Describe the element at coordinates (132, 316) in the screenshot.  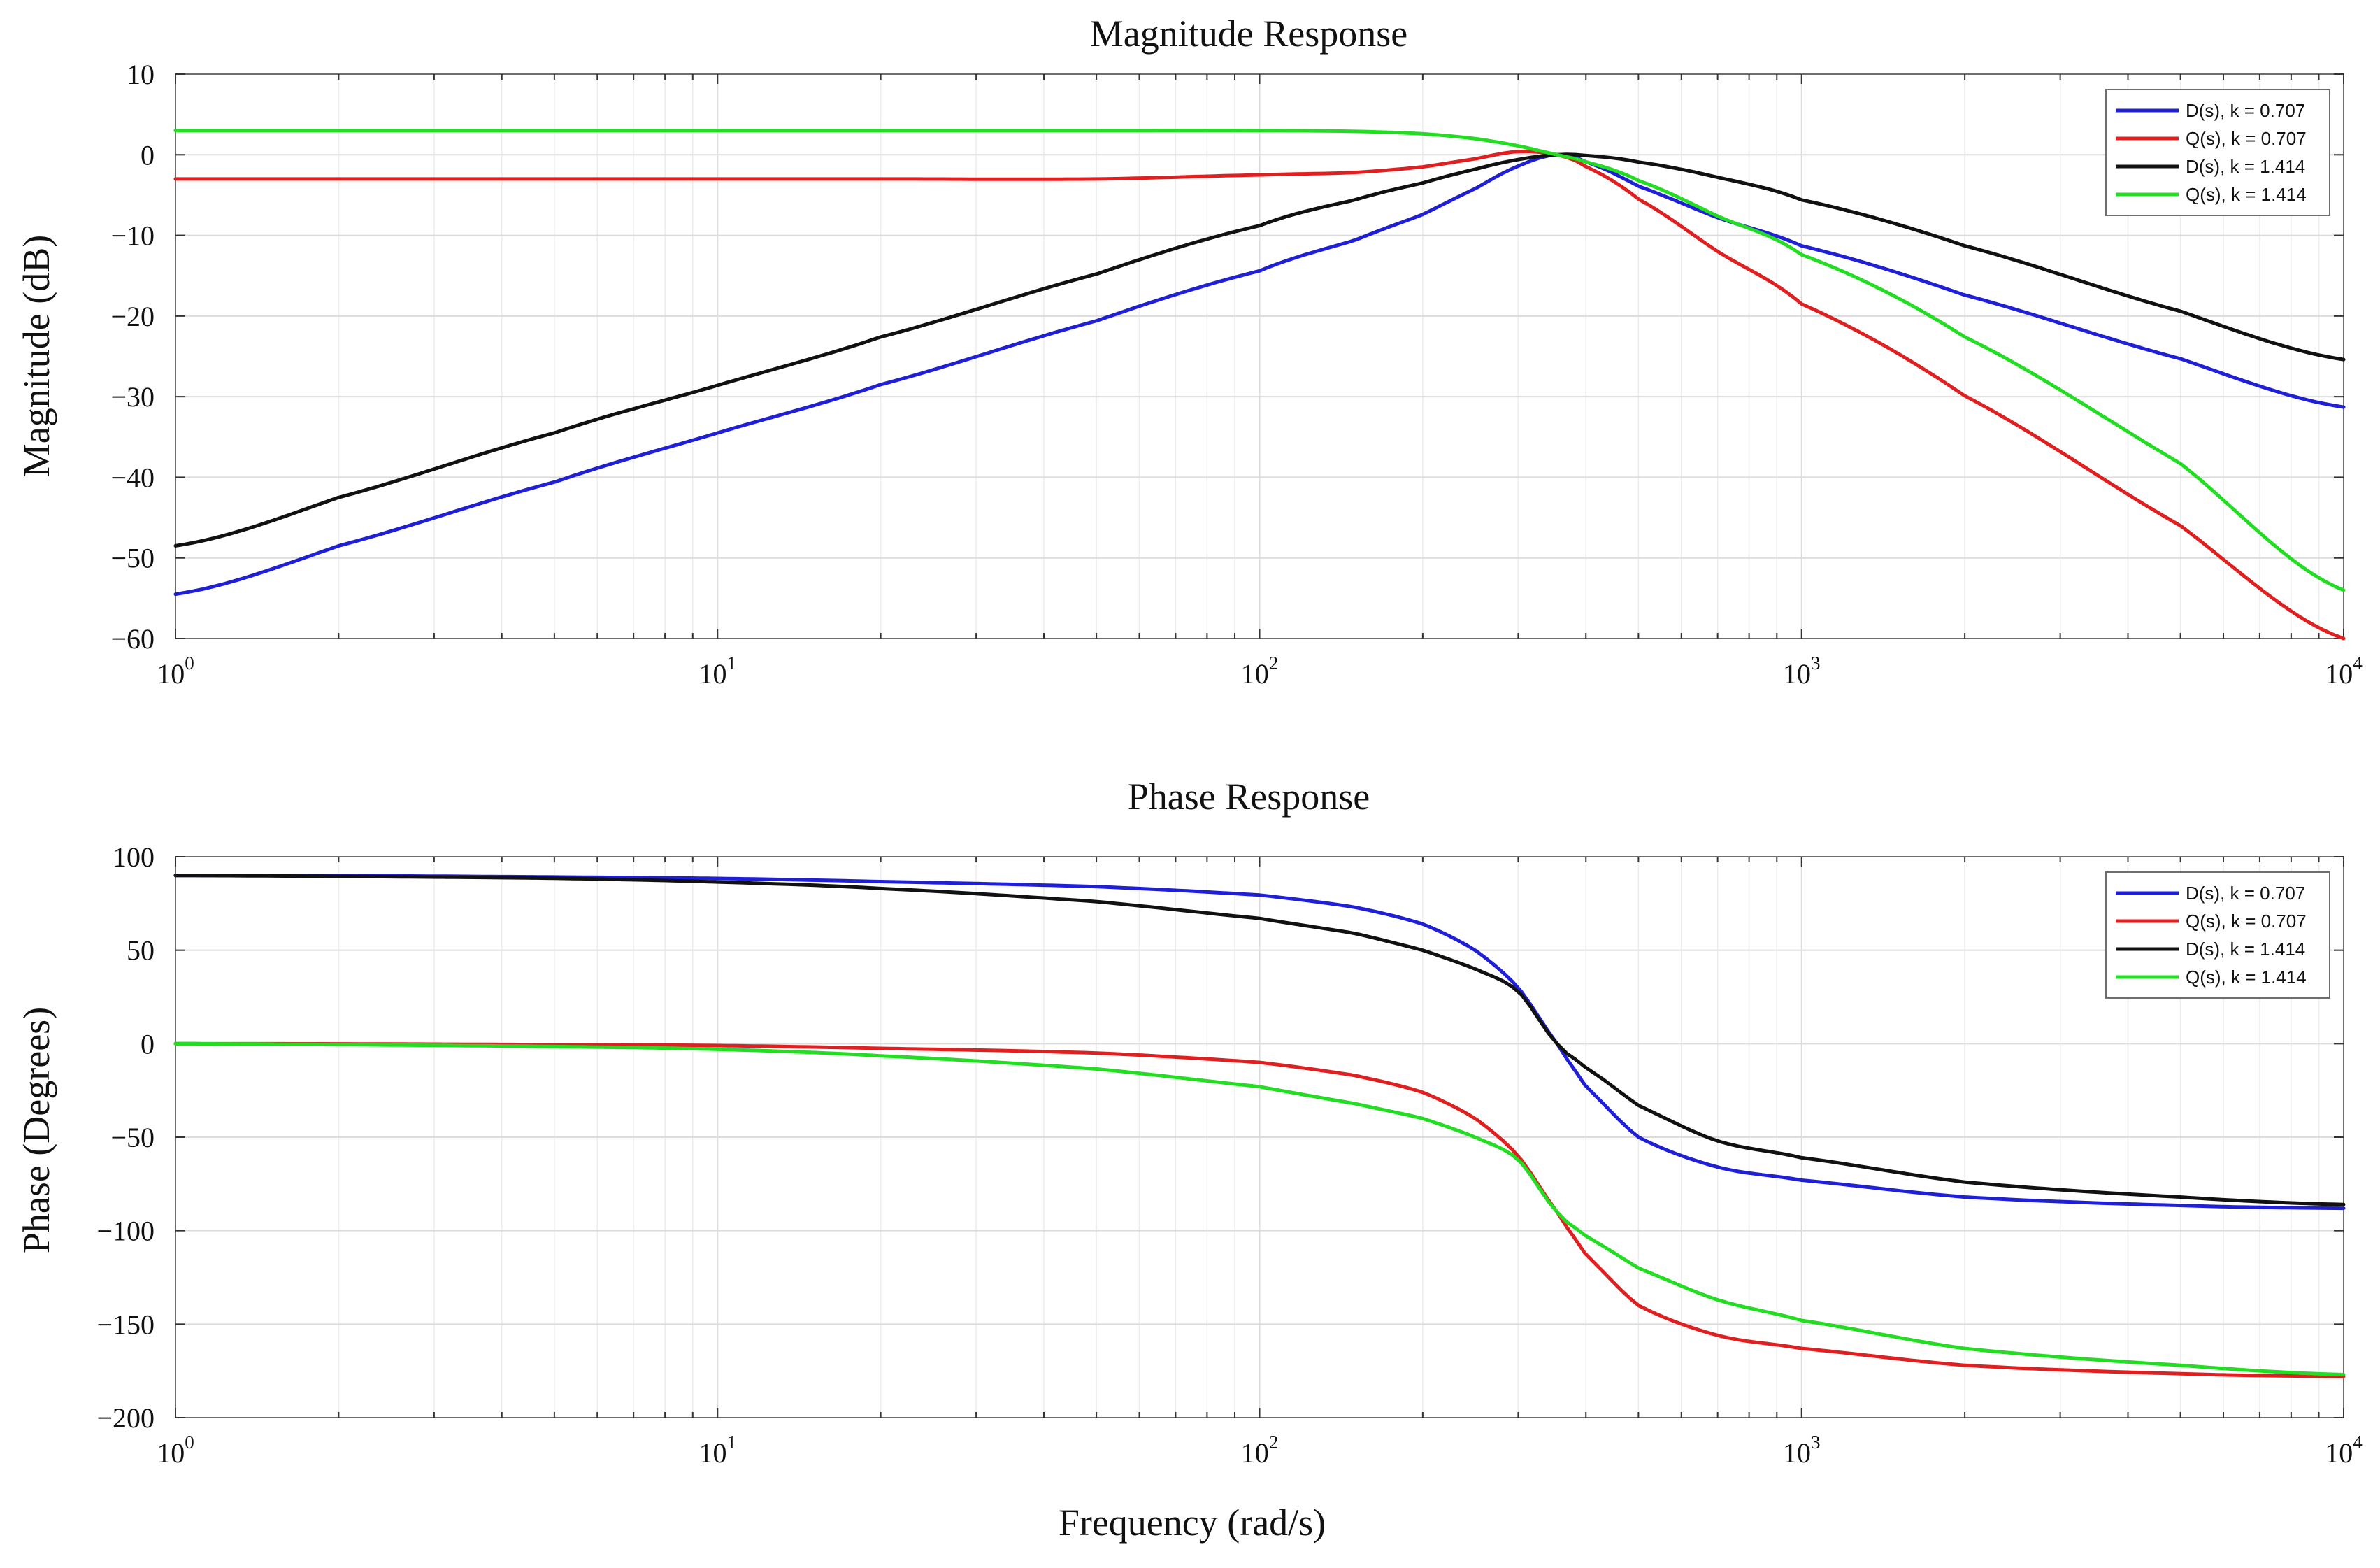
I see `y-tick-label: −20` at that location.